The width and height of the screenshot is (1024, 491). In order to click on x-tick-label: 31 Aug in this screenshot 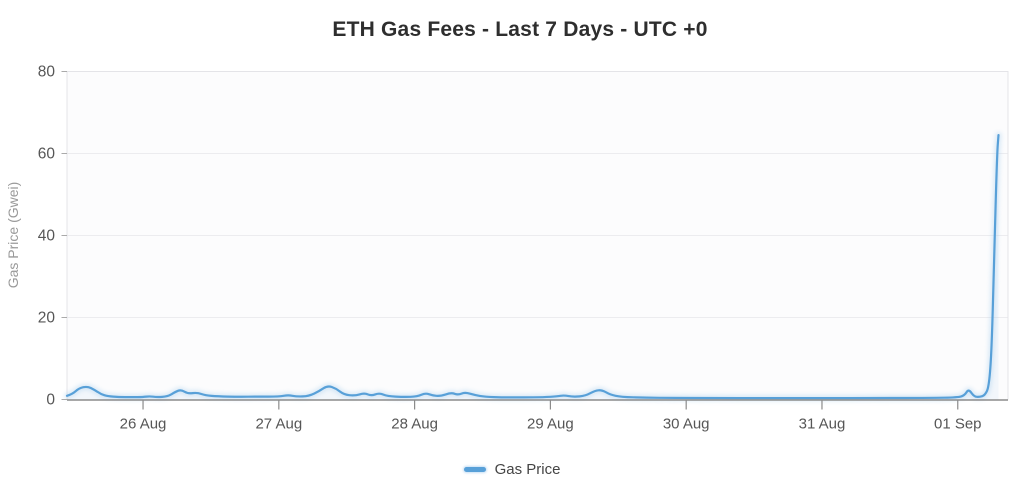, I will do `click(822, 424)`.